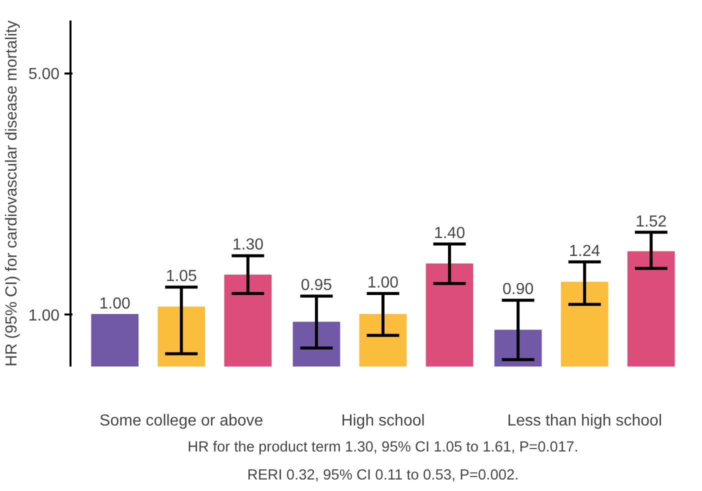 The width and height of the screenshot is (702, 491). Describe the element at coordinates (182, 277) in the screenshot. I see `data-label: 1.05` at that location.